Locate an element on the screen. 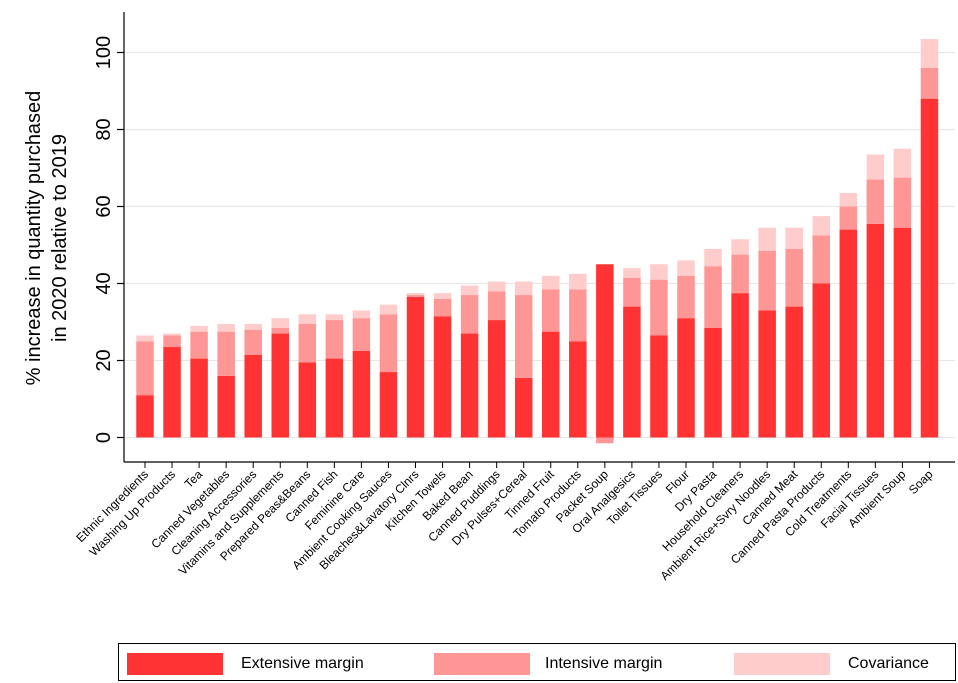  legend-label-intensive: Intensive margin is located at coordinates (604, 663).